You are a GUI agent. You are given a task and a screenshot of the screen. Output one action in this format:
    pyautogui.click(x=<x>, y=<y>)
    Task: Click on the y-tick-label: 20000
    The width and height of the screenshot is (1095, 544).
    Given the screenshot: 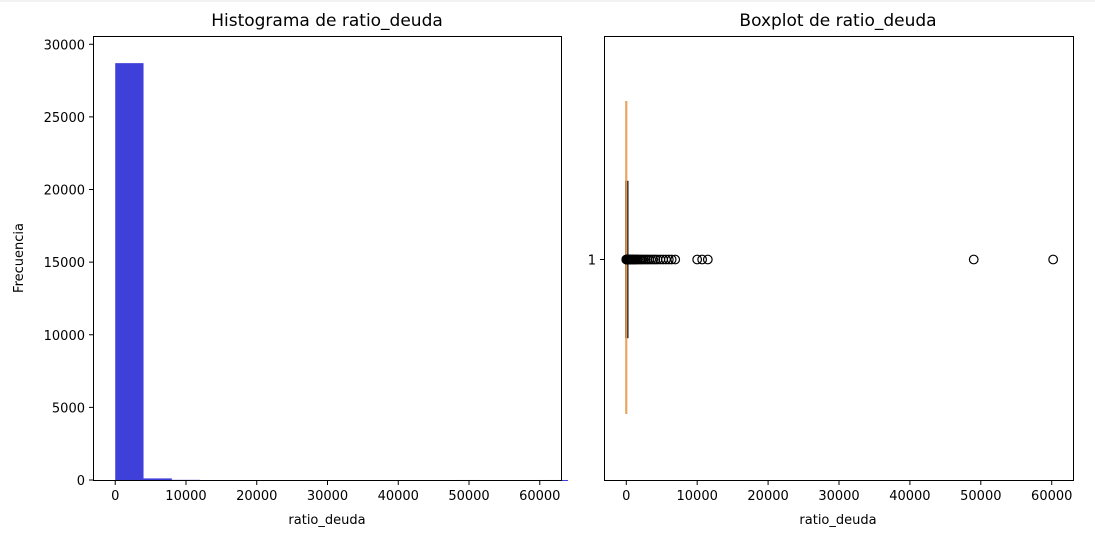 What is the action you would take?
    pyautogui.click(x=64, y=191)
    